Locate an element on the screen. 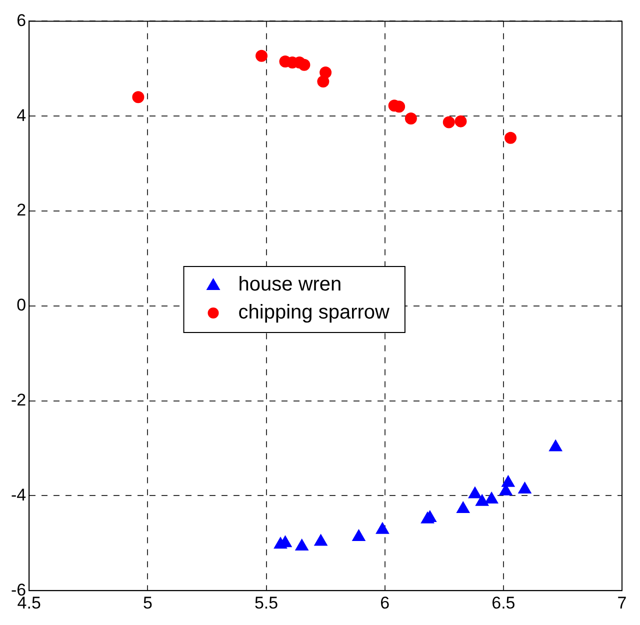  y-tick-label: 0 is located at coordinates (21, 305).